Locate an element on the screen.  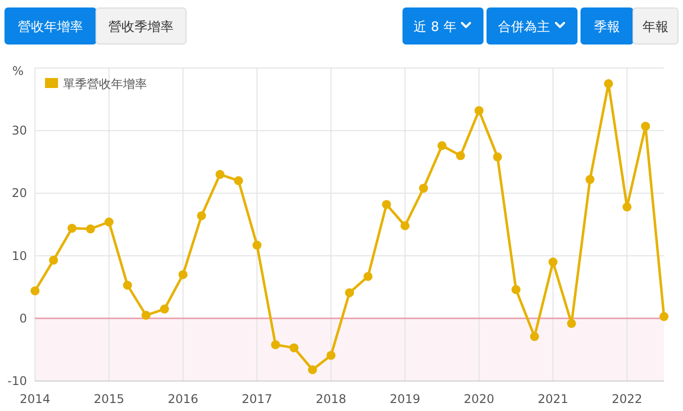
text: 年報 is located at coordinates (655, 27).